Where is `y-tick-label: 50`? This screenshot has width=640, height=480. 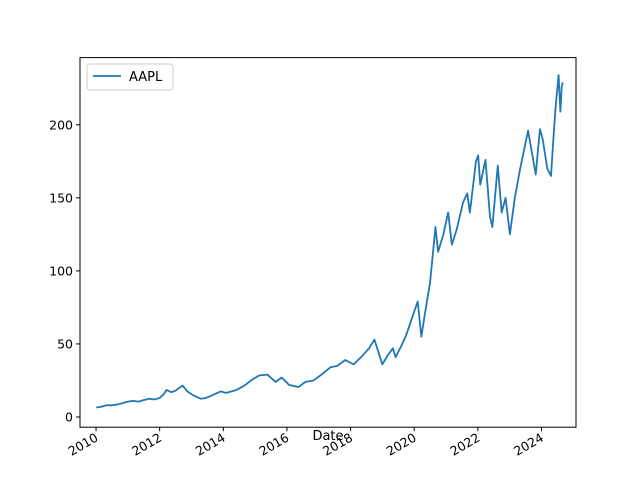 y-tick-label: 50 is located at coordinates (65, 343).